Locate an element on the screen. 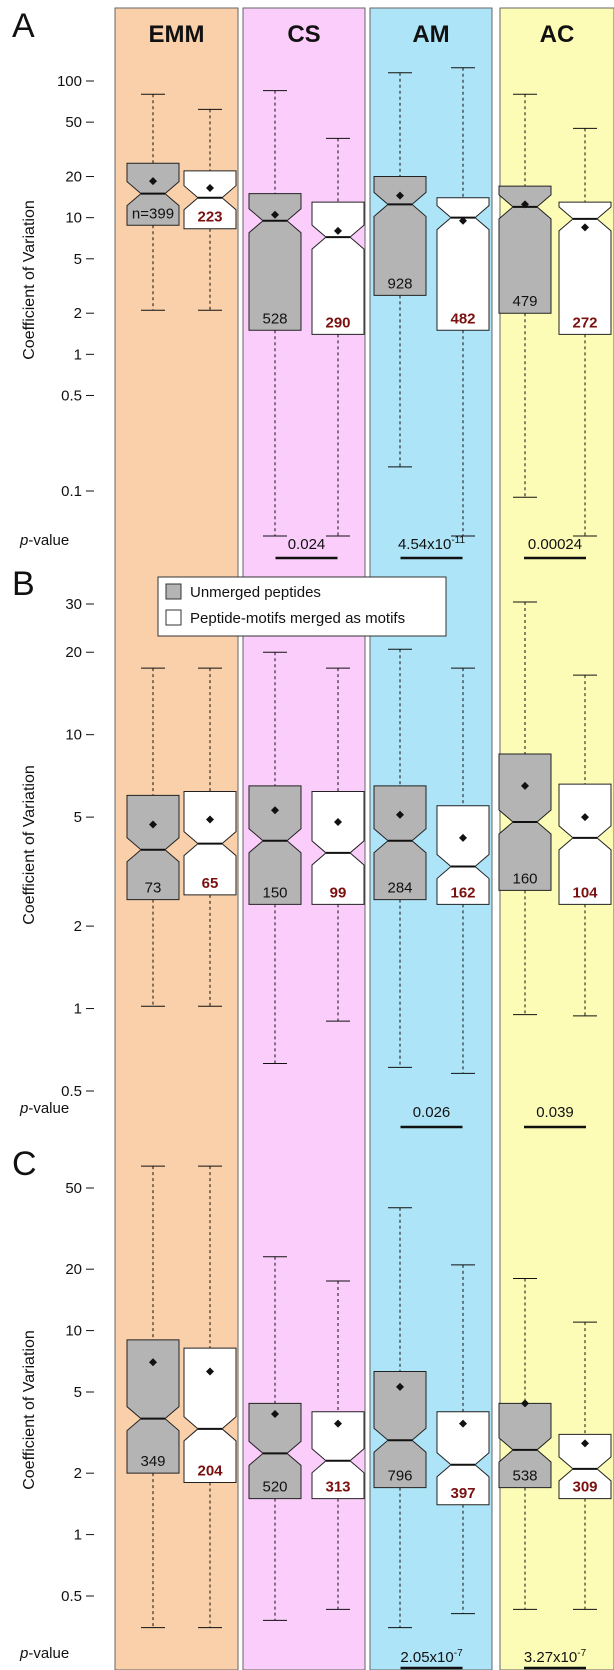 This screenshot has width=614, height=1670. count-label: n=399 is located at coordinates (153, 213).